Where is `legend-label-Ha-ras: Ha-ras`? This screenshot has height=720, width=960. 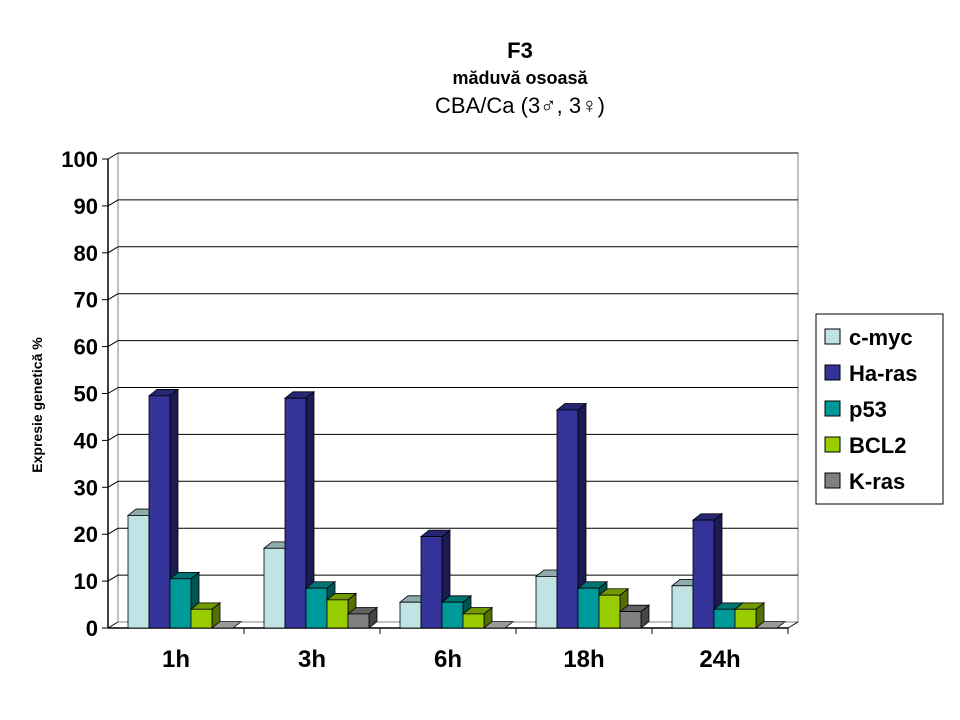
legend-label-Ha-ras: Ha-ras is located at coordinates (883, 373).